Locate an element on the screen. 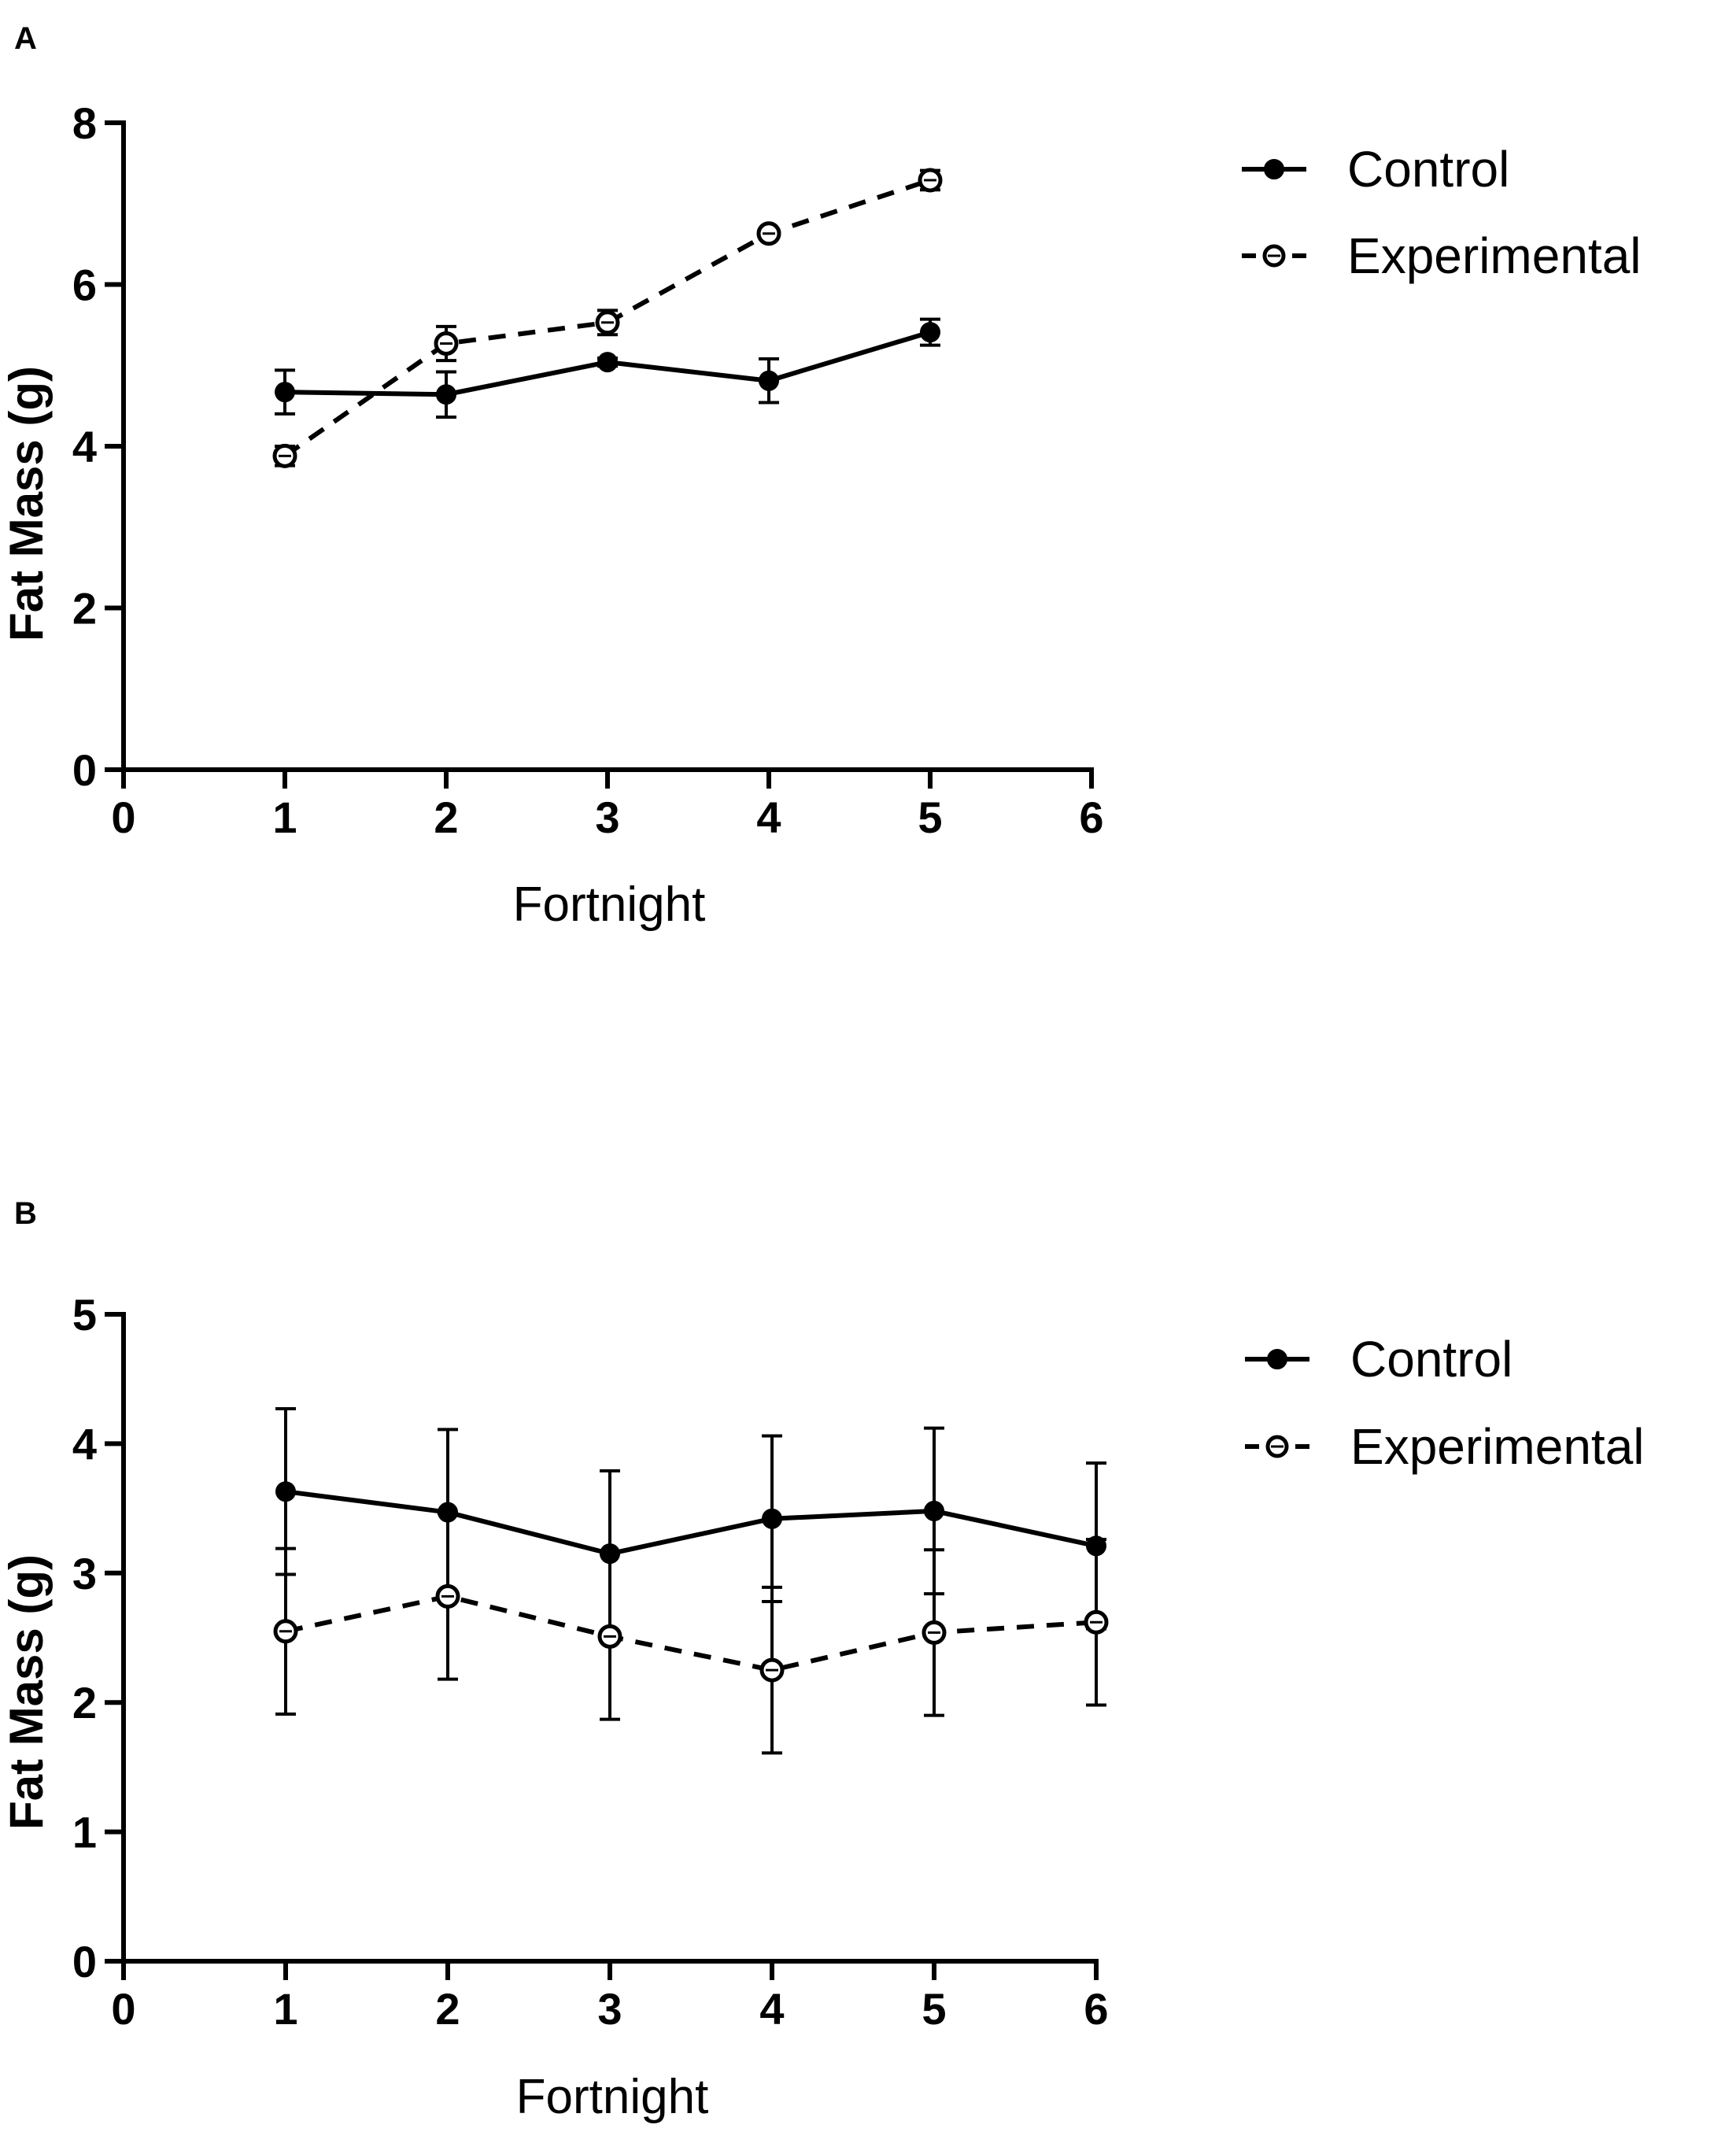 The width and height of the screenshot is (1736, 2132). panel-b-y-tick-label: 4 is located at coordinates (84, 1444).